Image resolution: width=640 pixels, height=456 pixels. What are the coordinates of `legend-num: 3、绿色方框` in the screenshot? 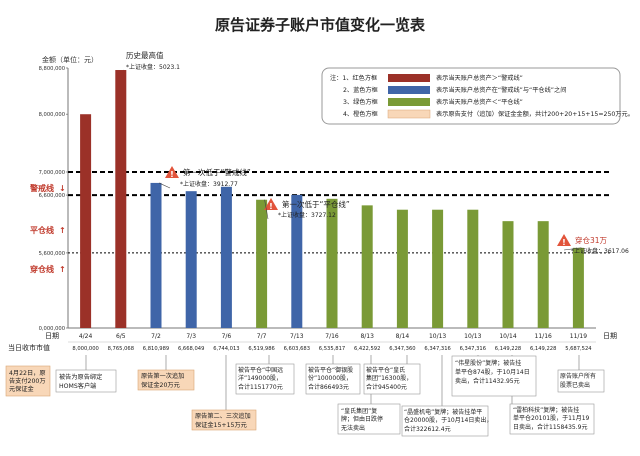 It's located at (360, 102).